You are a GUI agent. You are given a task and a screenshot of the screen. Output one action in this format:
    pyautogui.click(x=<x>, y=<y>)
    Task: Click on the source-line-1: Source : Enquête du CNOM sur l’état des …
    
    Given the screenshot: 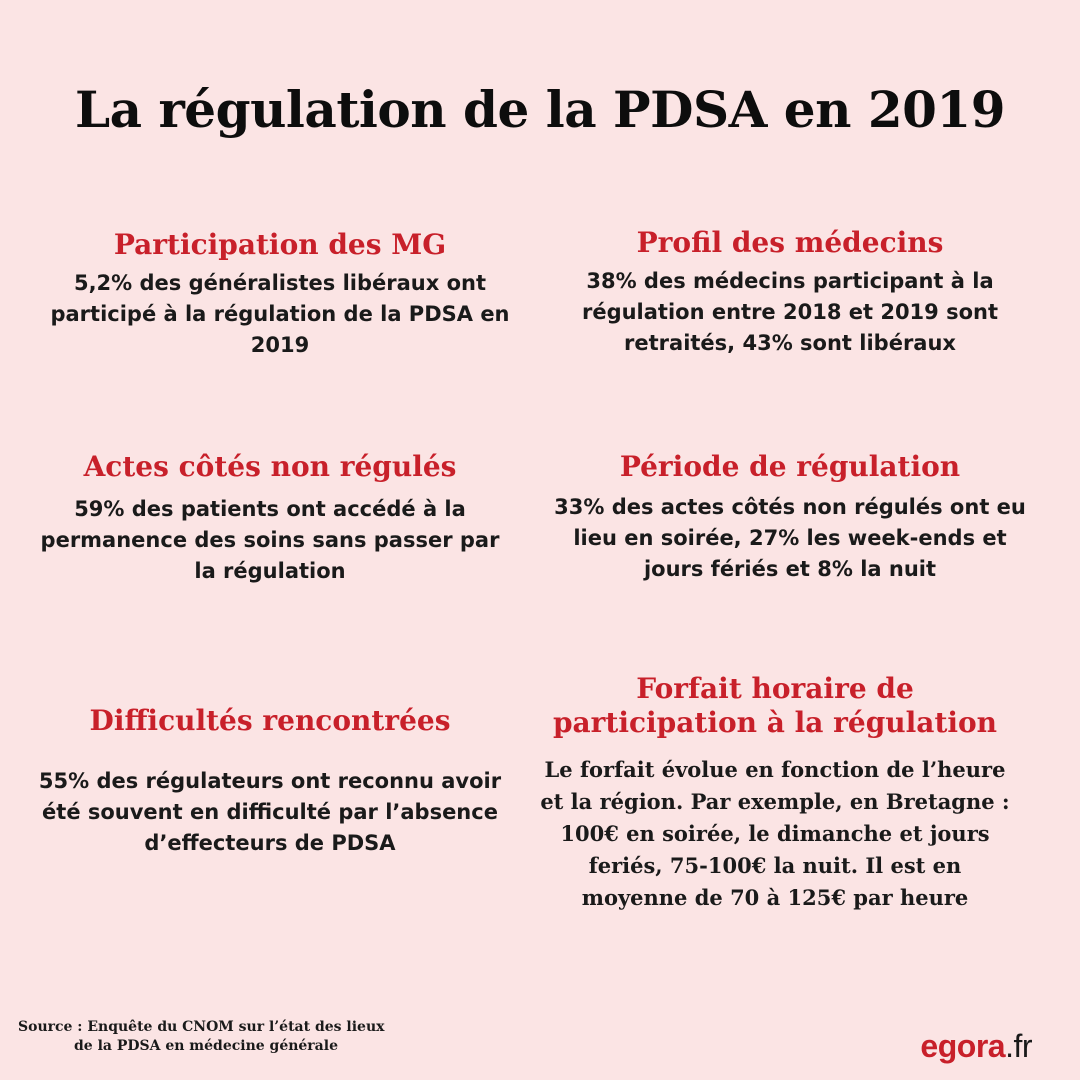 What is the action you would take?
    pyautogui.click(x=201, y=1027)
    